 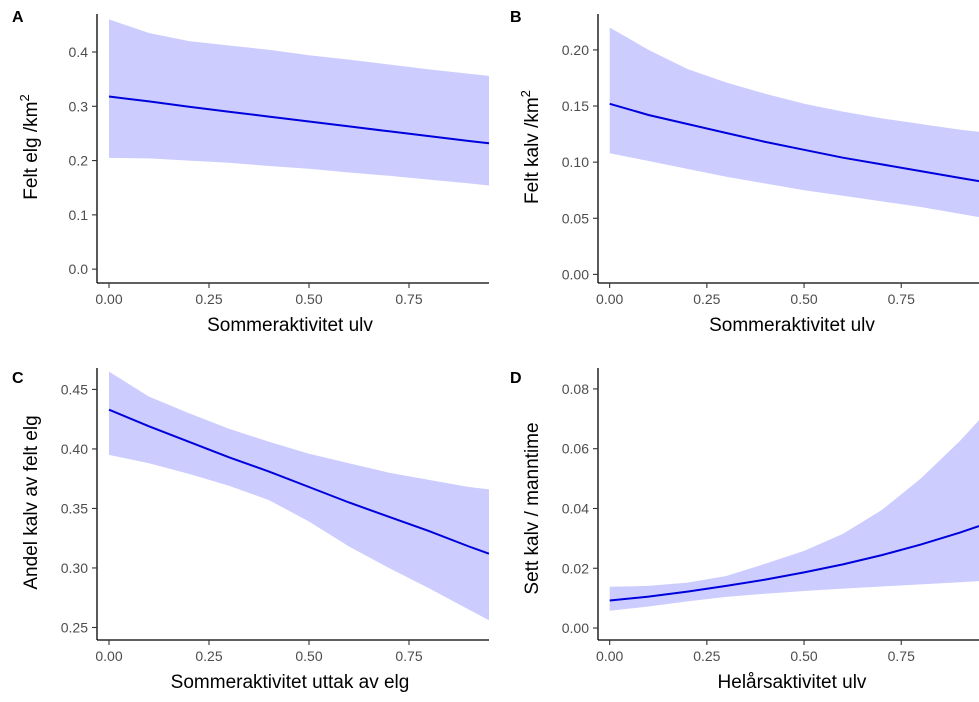 I want to click on y-tick-label: 0.25, so click(x=74, y=627).